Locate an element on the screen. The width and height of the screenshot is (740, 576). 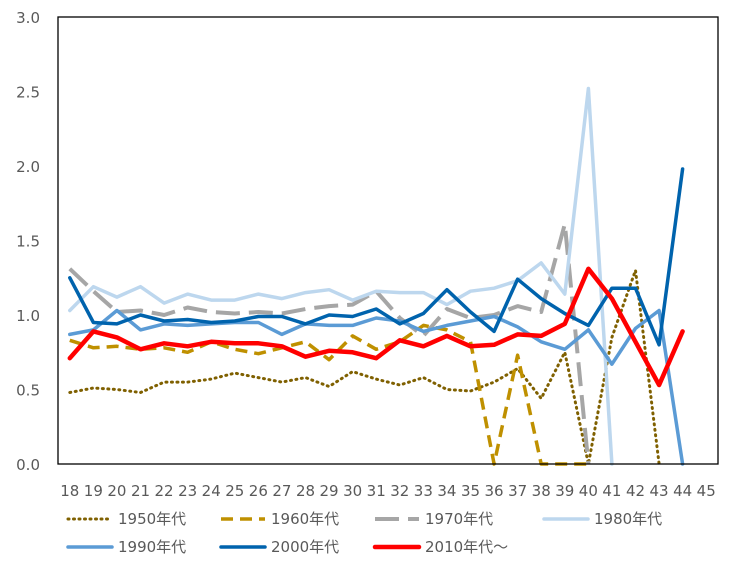
y-tick-label: 2.5 is located at coordinates (28, 93).